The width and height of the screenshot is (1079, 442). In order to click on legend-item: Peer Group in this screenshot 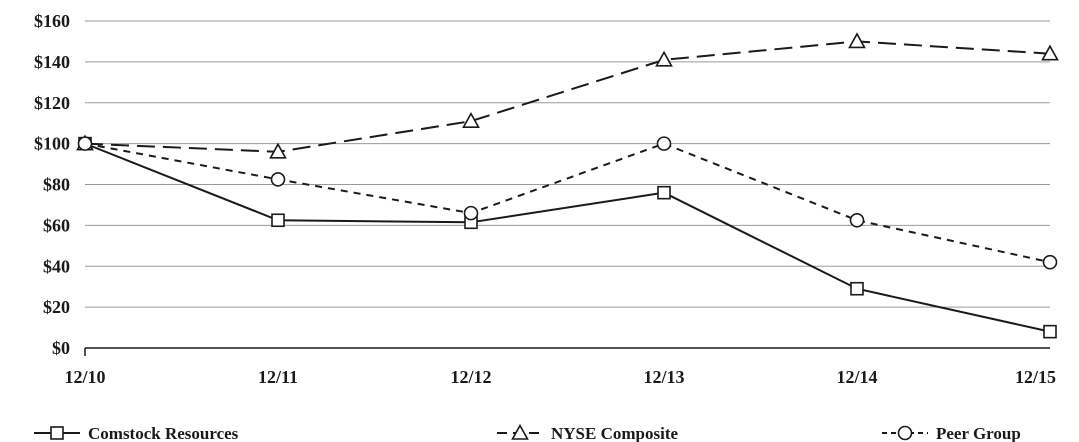, I will do `click(951, 433)`.